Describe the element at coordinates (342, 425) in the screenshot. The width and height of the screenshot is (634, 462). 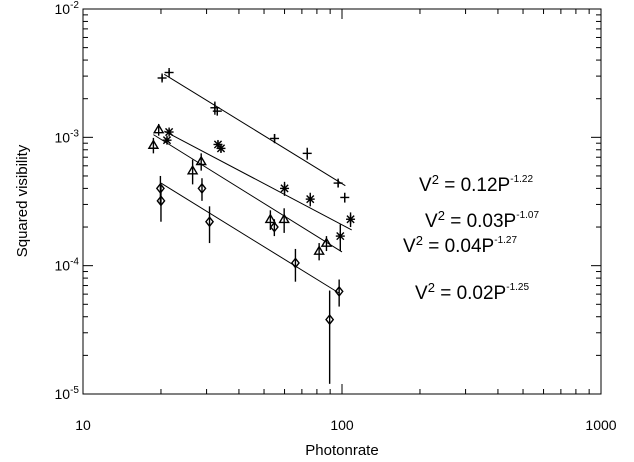
I see `x-tick-label: 100` at that location.